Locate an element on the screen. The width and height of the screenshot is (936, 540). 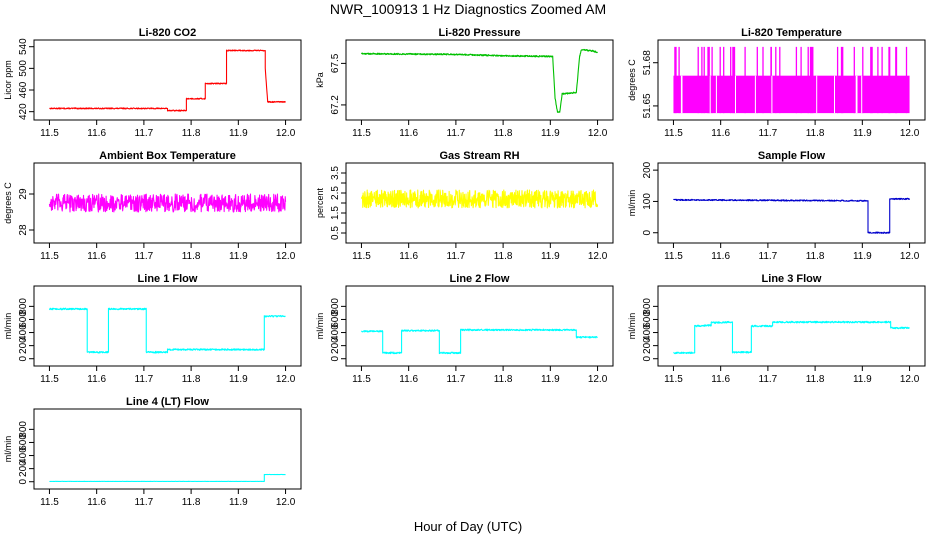
panel-title: Sample Flow is located at coordinates (792, 156).